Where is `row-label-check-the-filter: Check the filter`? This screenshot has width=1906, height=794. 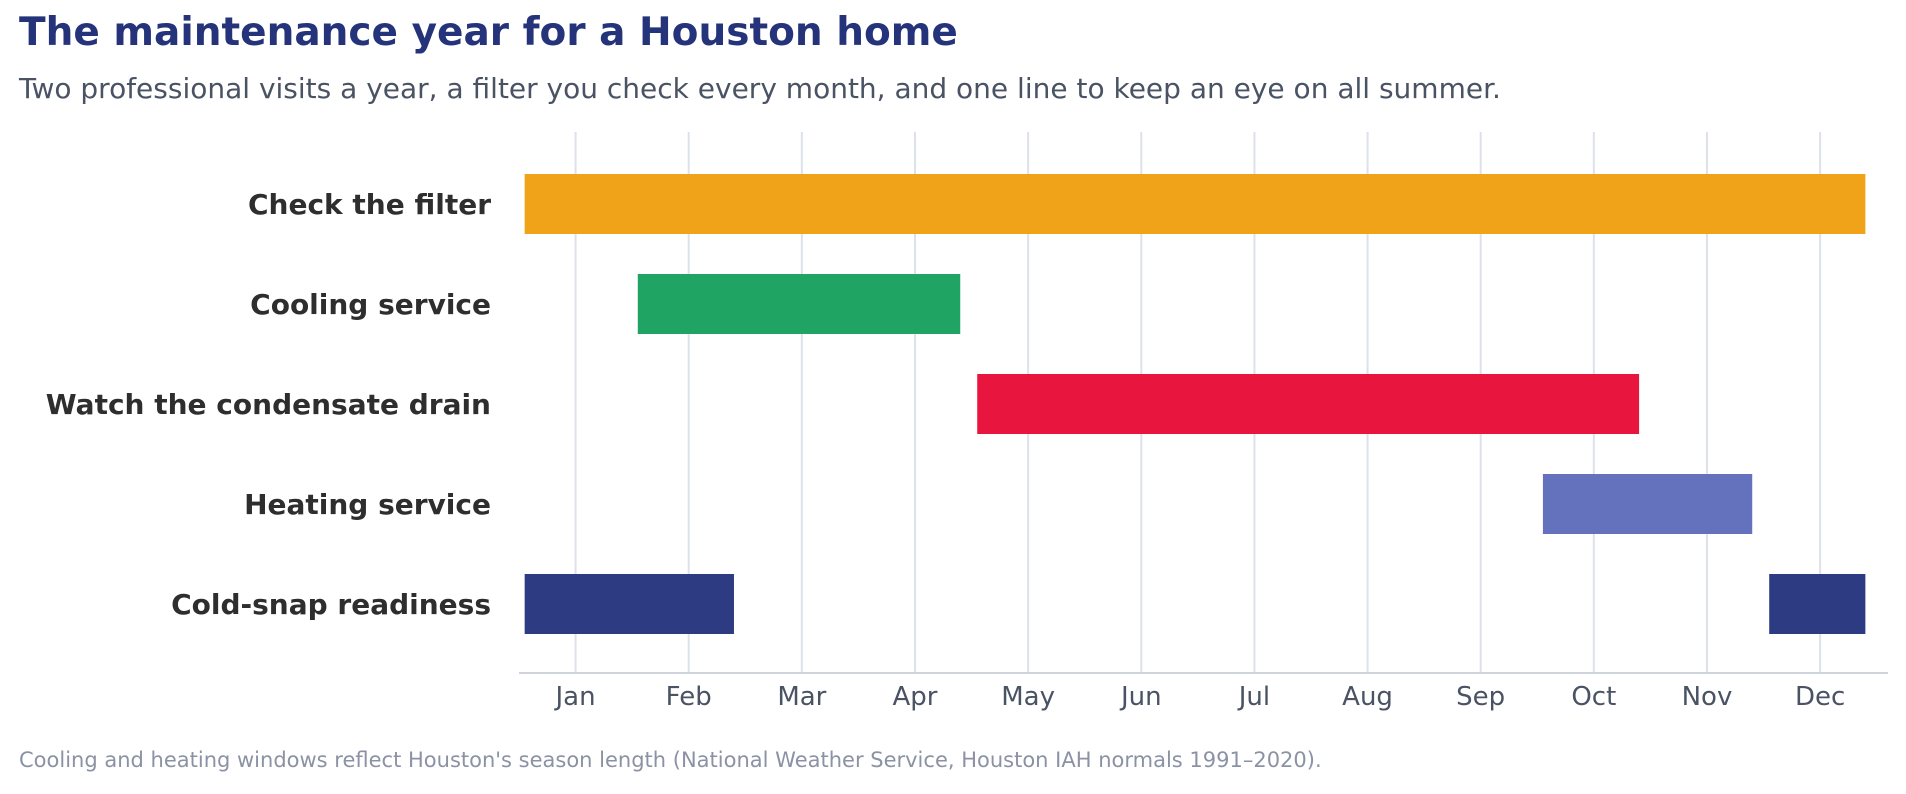
row-label-check-the-filter: Check the filter is located at coordinates (369, 204).